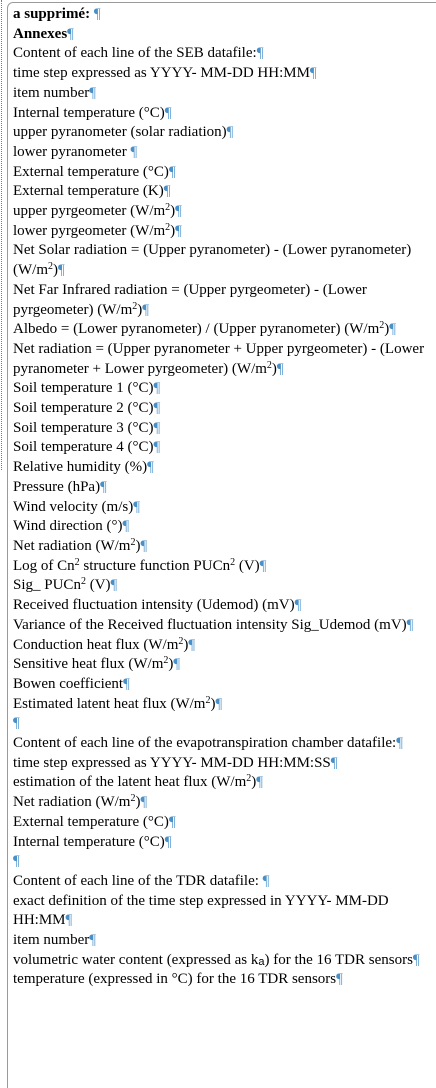 The height and width of the screenshot is (1088, 436). What do you see at coordinates (1, 235) in the screenshot?
I see `comment-connector` at bounding box center [1, 235].